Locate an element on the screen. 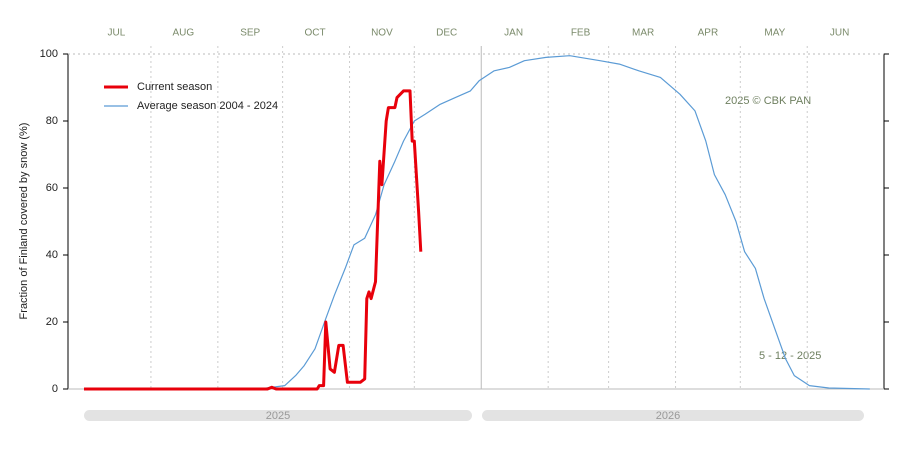 The height and width of the screenshot is (450, 900). legend is located at coordinates (200, 97).